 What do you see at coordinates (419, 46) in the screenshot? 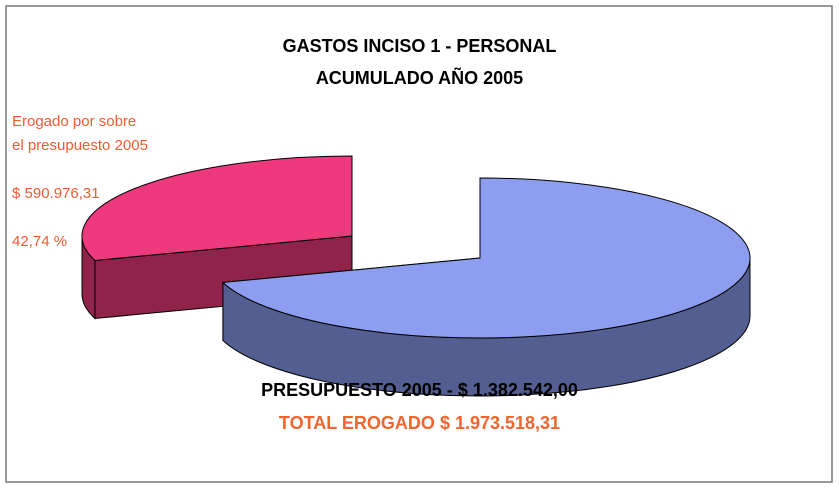
I see `chart-title: GASTOS INCISO 1 - PERSONAL` at bounding box center [419, 46].